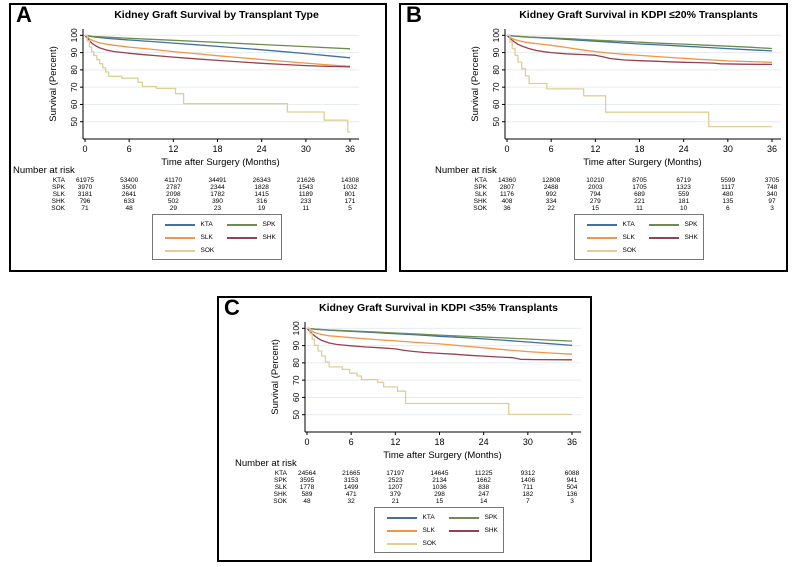  Describe the element at coordinates (85, 187) in the screenshot. I see `risk-value: 3970` at that location.